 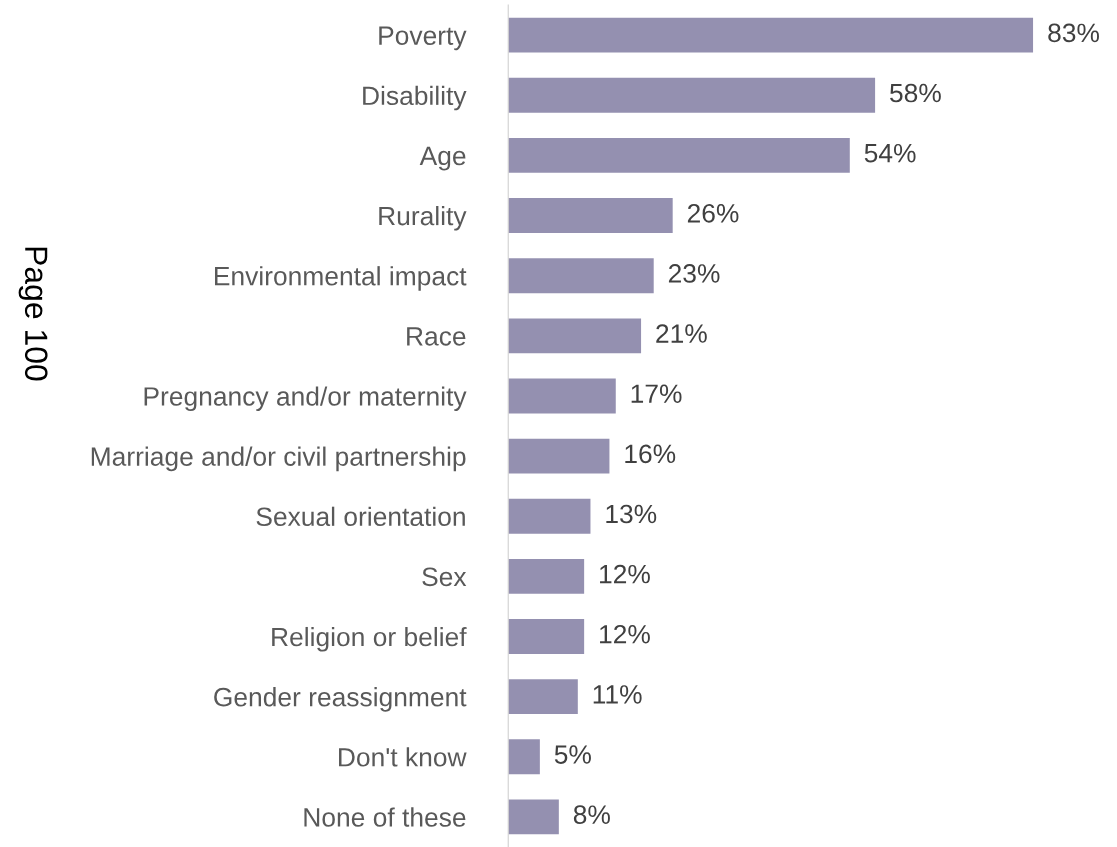 I want to click on data-label: 13%, so click(x=631, y=514).